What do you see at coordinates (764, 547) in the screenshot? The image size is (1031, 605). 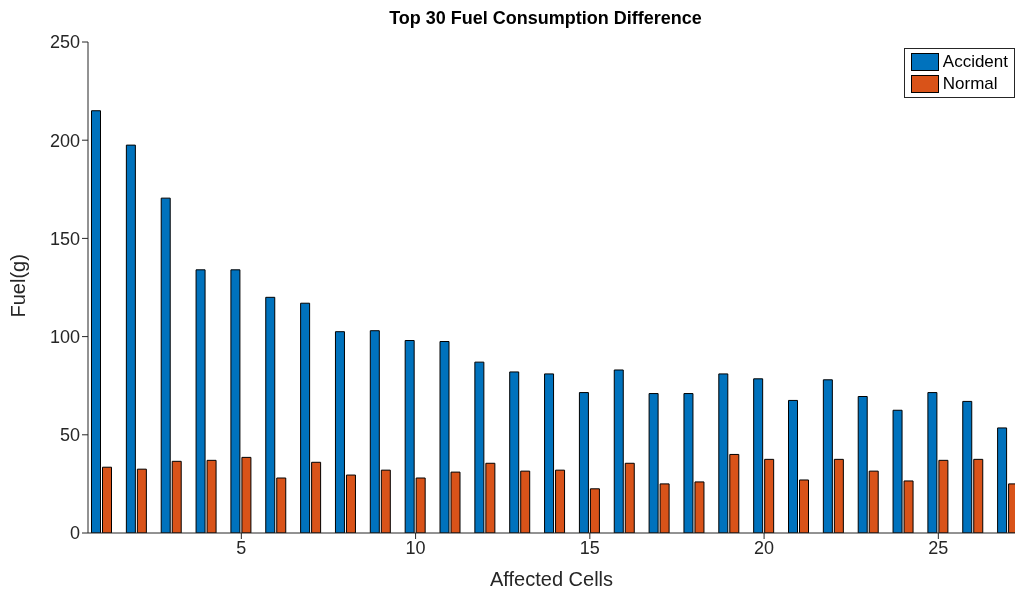 I see `x-tick-label: 20` at bounding box center [764, 547].